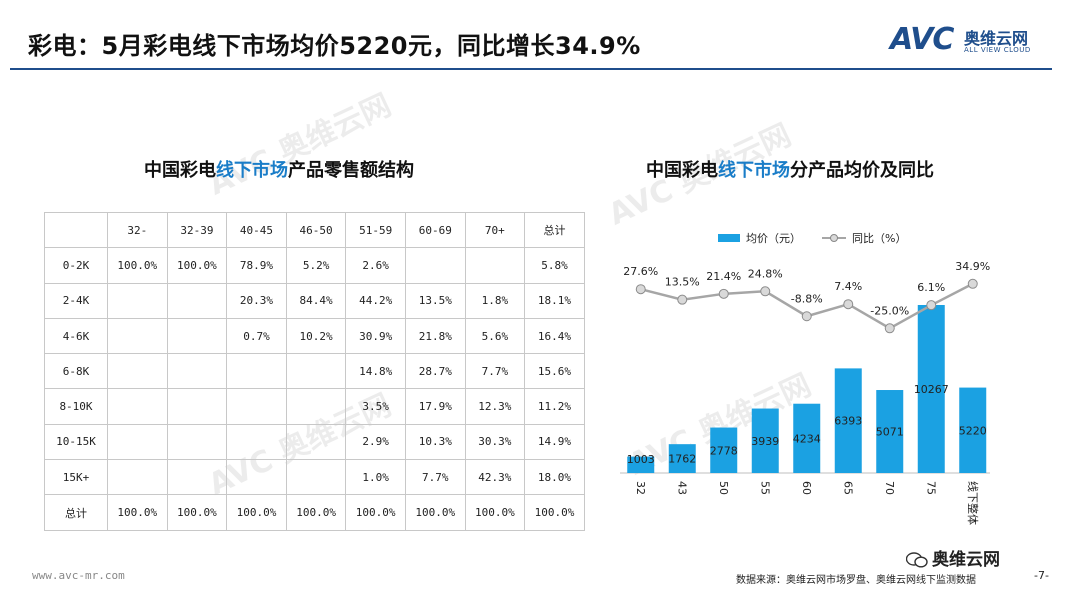 This screenshot has width=1080, height=608. What do you see at coordinates (554, 336) in the screenshot?
I see `table-cell: 16.4%` at bounding box center [554, 336].